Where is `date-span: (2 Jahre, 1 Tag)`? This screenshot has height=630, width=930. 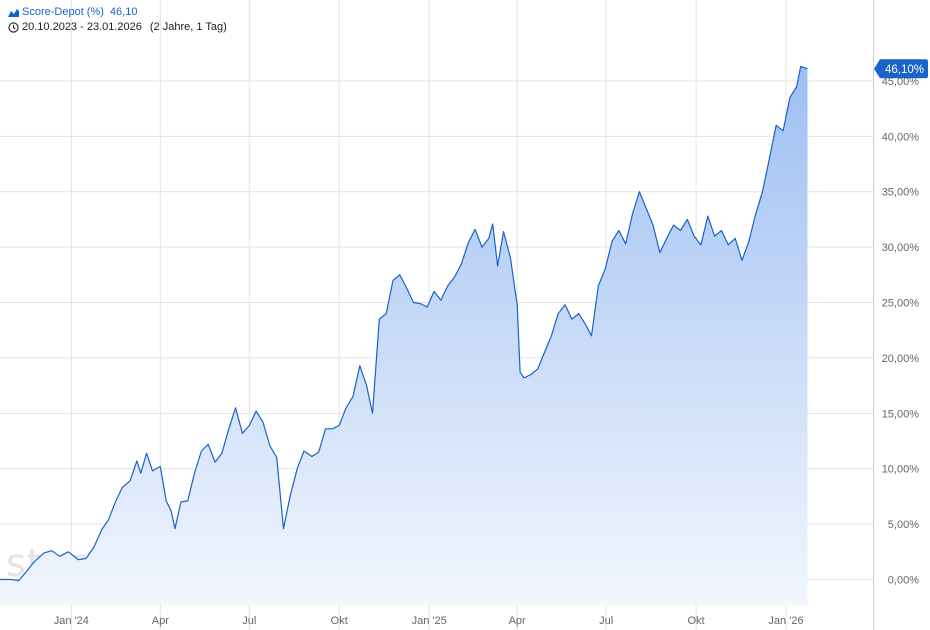
date-span: (2 Jahre, 1 Tag) is located at coordinates (188, 27).